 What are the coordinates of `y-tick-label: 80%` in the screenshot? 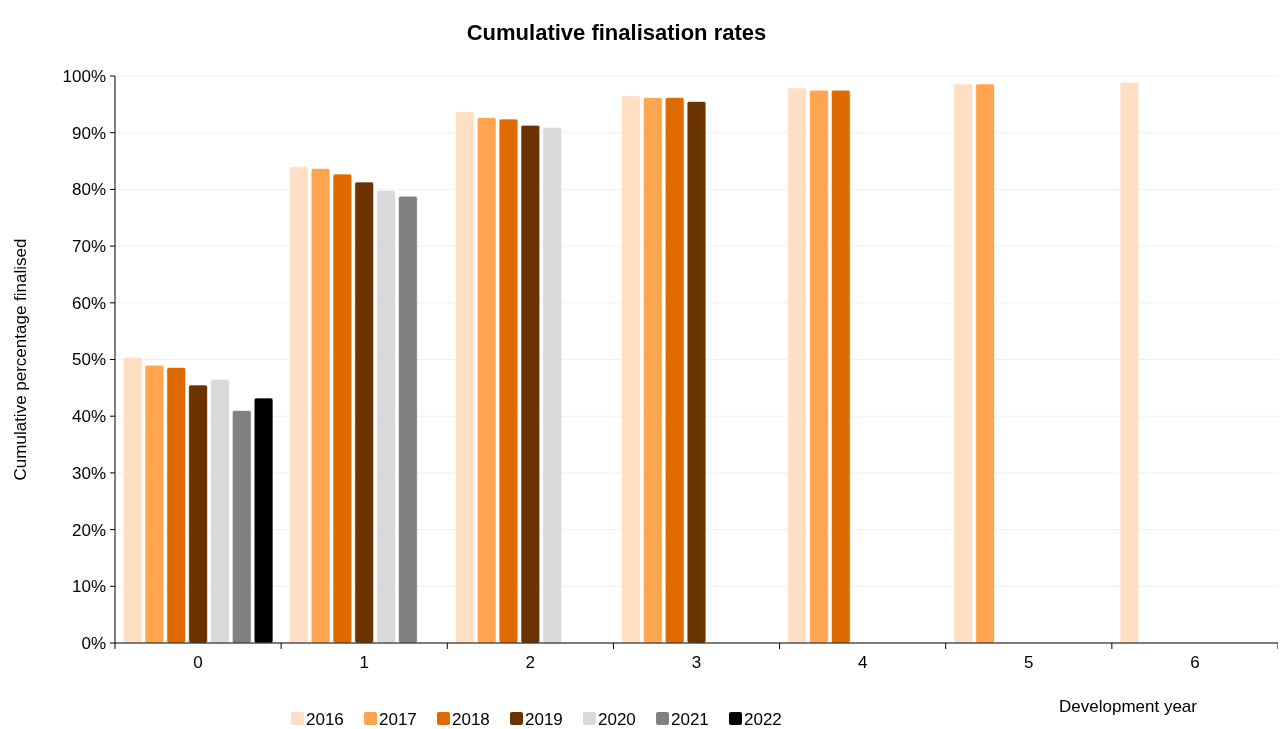 It's located at (88, 190).